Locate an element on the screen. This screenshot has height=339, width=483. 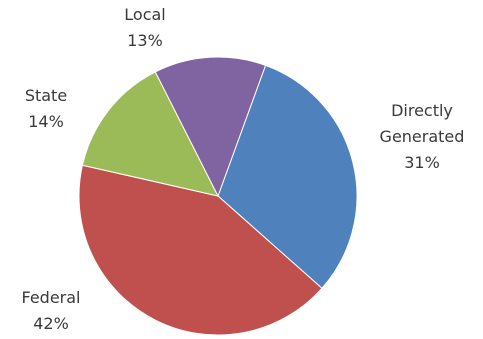
slice-label-local-name: Local is located at coordinates (145, 14).